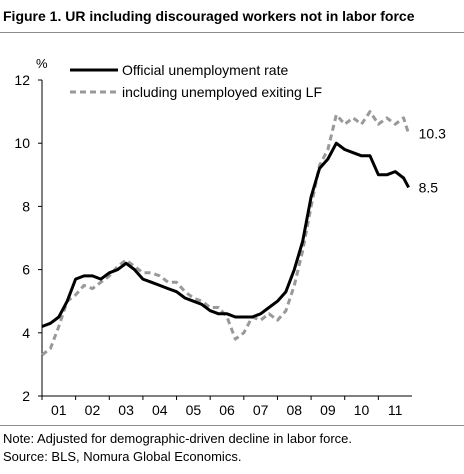 This screenshot has width=464, height=474. I want to click on x-axis-ticks: 01 02 03 04 05 06 07 08 09 10 11, so click(222, 407).